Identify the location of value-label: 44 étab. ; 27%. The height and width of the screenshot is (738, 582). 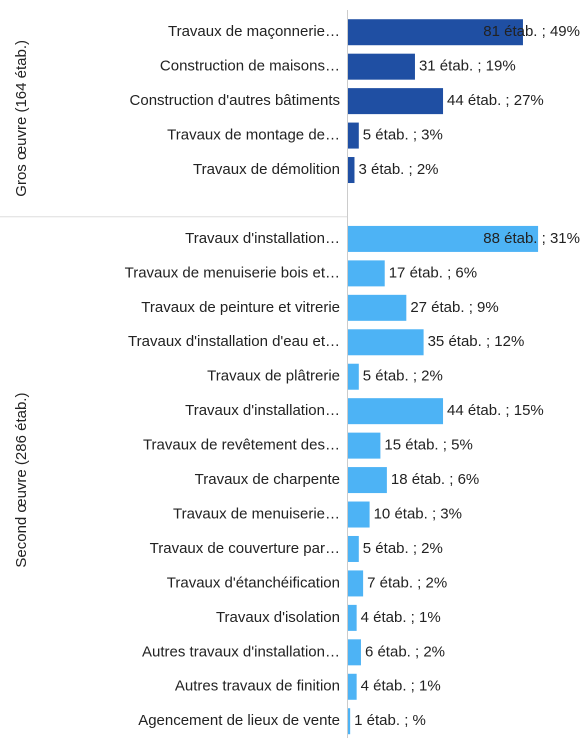
(495, 100).